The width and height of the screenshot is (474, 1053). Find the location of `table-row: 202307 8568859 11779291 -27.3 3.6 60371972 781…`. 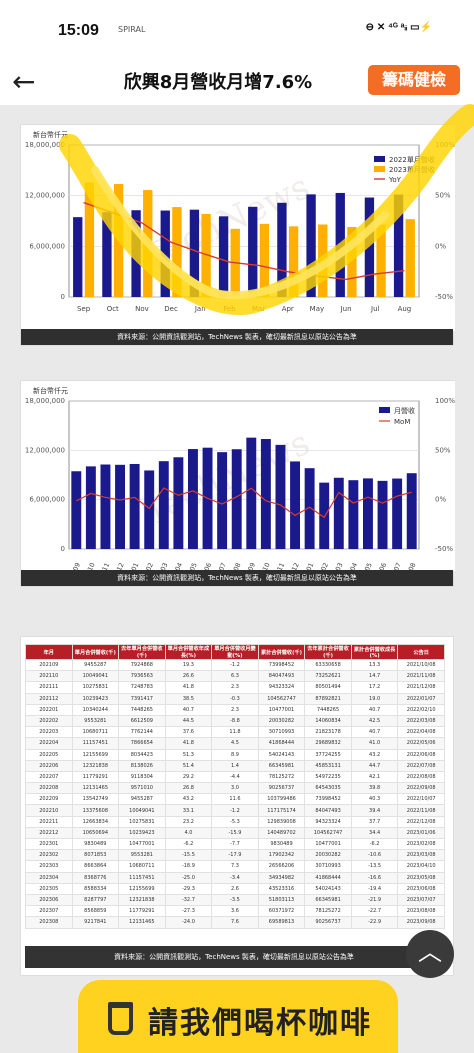

table-row: 202307 8568859 11779291 -27.3 3.6 60371972 781… is located at coordinates (235, 911).